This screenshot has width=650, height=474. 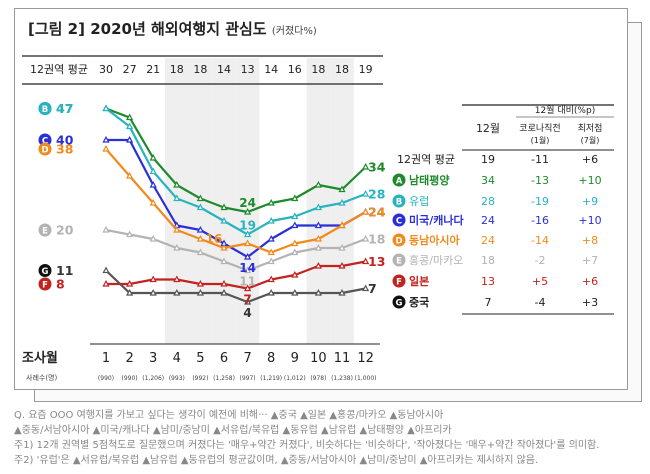 What do you see at coordinates (539, 128) in the screenshot?
I see `table-header-covid: 코로나직전` at bounding box center [539, 128].